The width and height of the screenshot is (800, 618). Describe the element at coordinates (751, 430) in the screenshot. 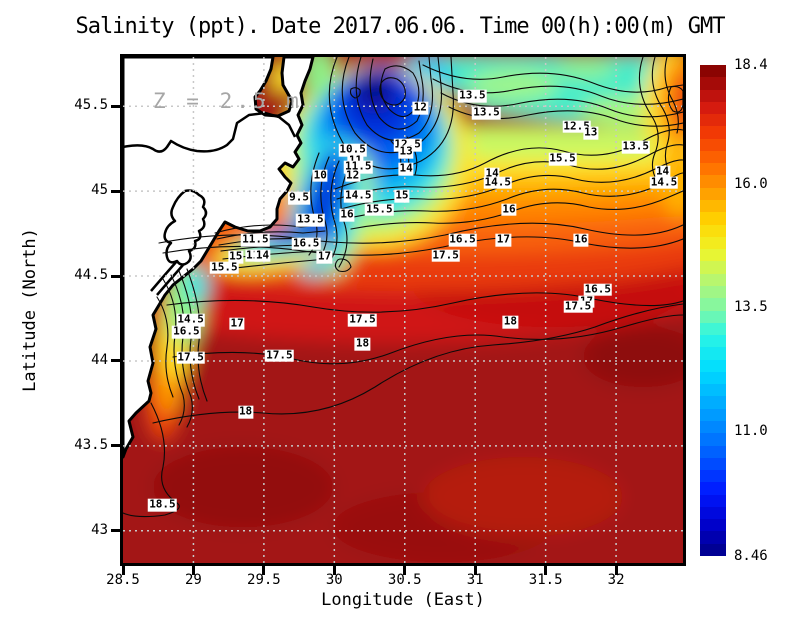

I see `colorbar-label: 11.0` at that location.